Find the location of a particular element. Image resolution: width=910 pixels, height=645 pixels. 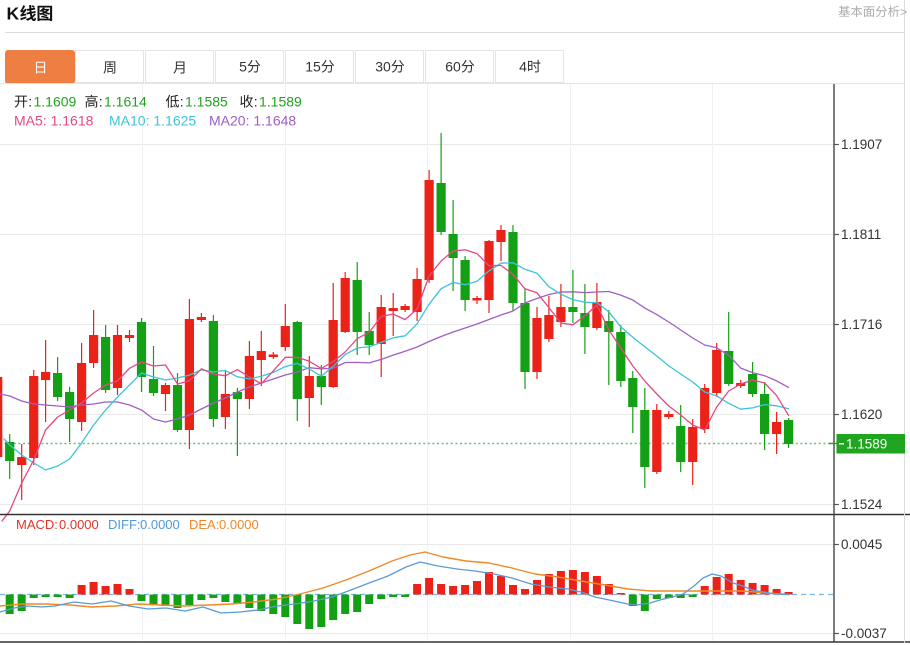

svg-text: 1.1609 is located at coordinates (55, 102).